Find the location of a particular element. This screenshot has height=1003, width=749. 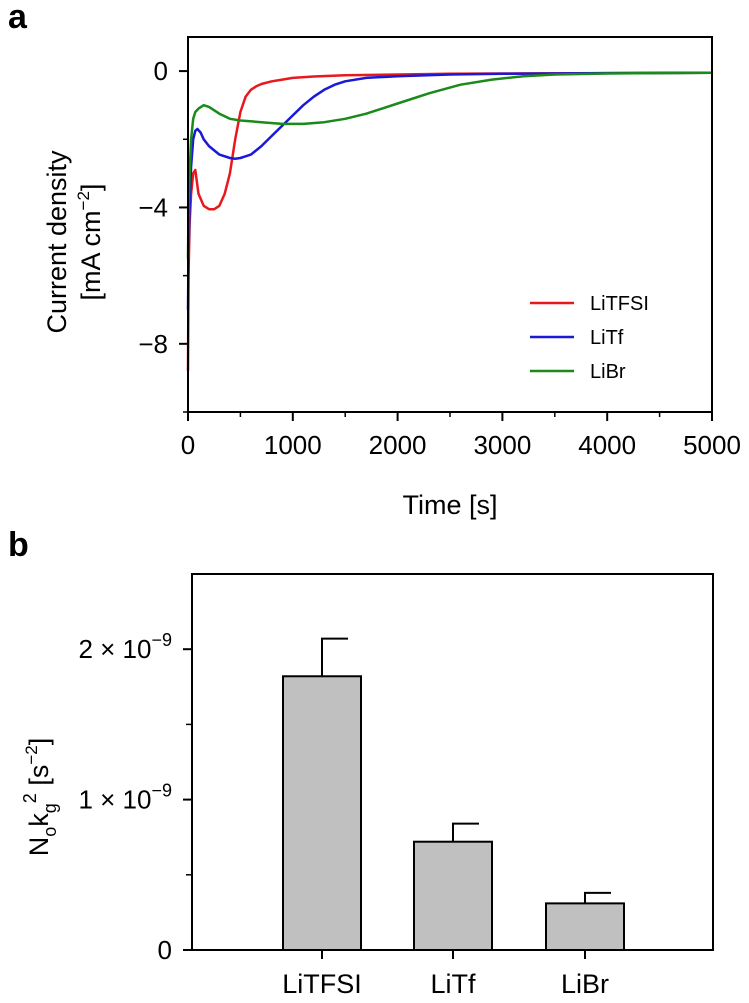

panel-a-letter: a is located at coordinates (18, 18).